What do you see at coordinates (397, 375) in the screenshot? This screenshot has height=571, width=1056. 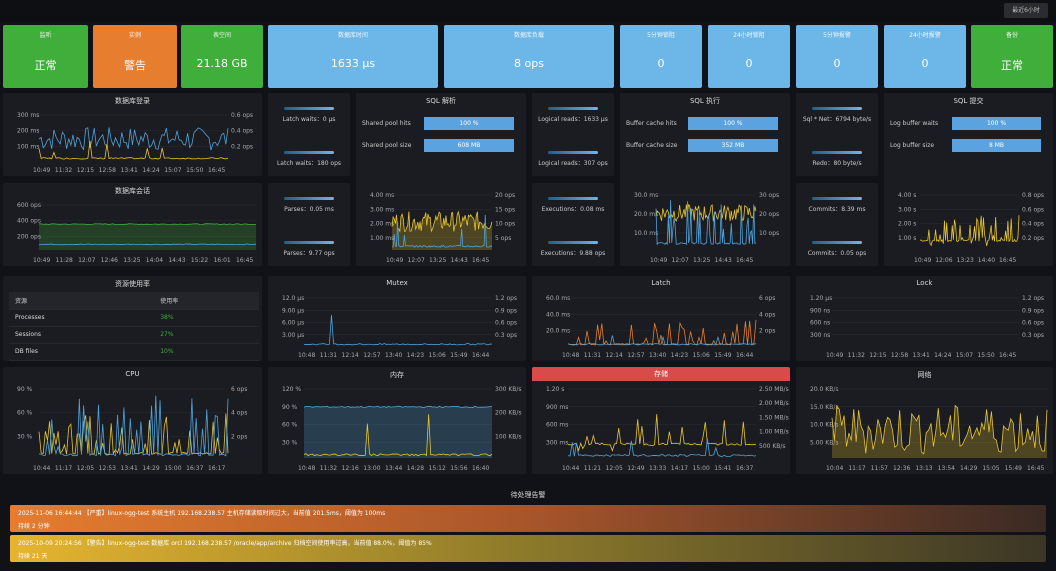 I see `panel-title: 内存` at bounding box center [397, 375].